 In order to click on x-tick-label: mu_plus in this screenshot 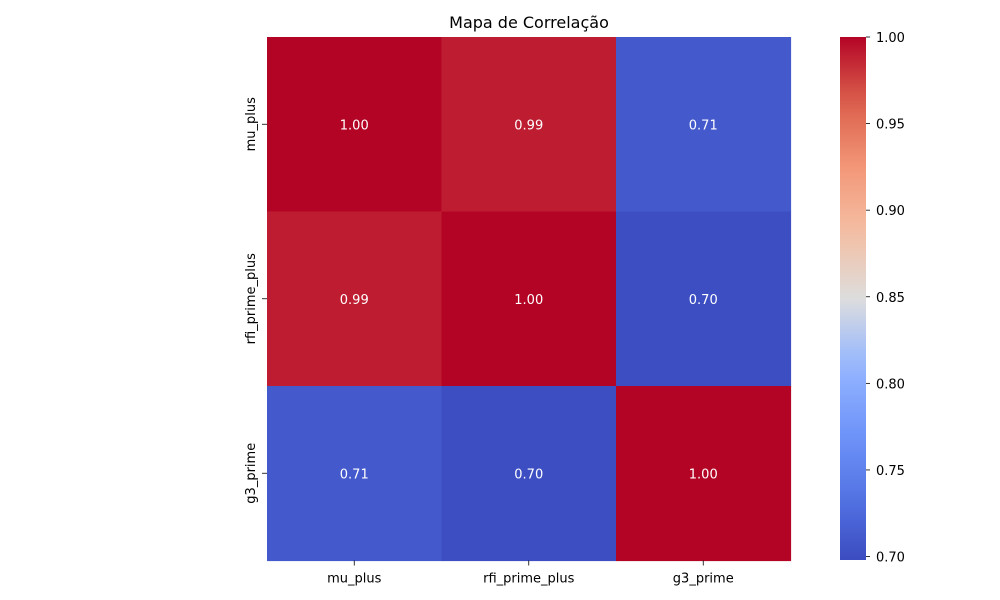, I will do `click(354, 579)`.